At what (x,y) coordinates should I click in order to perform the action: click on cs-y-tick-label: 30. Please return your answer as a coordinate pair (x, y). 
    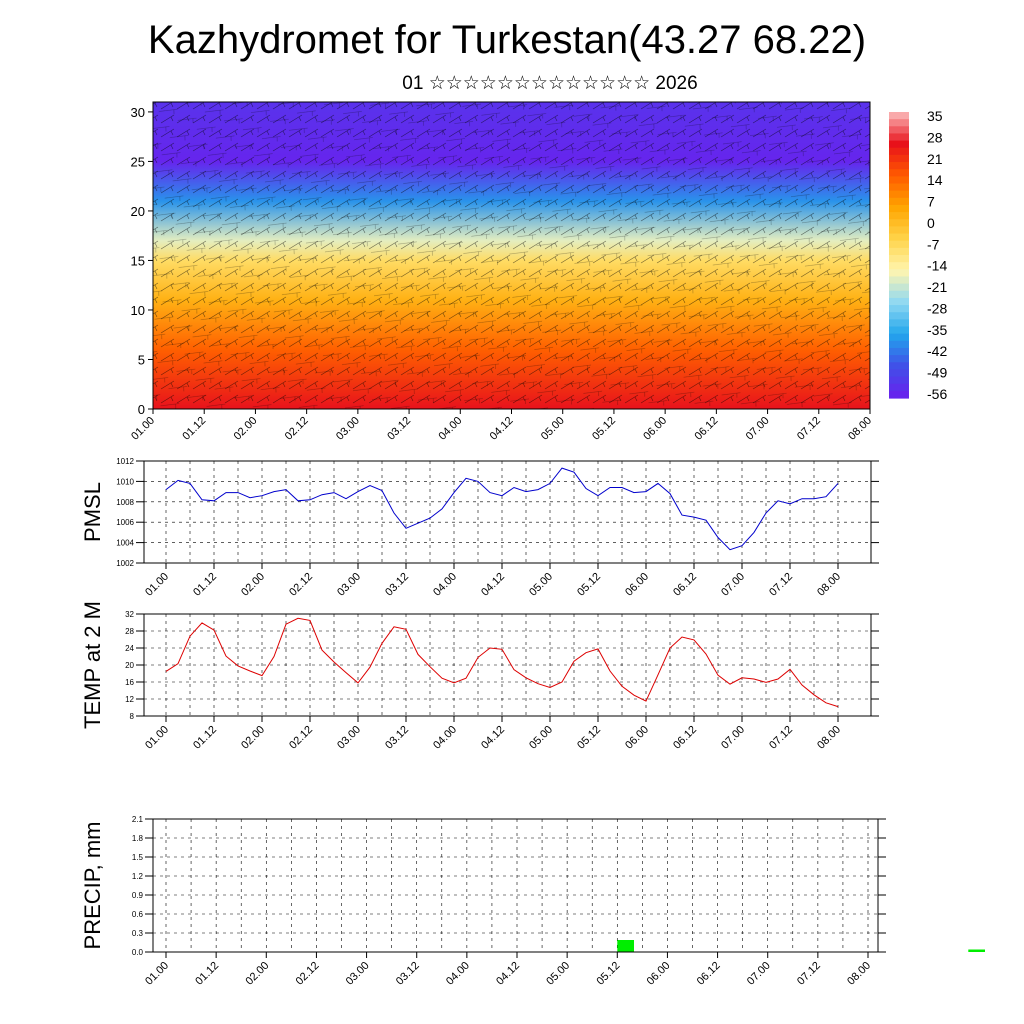
    Looking at the image, I should click on (138, 112).